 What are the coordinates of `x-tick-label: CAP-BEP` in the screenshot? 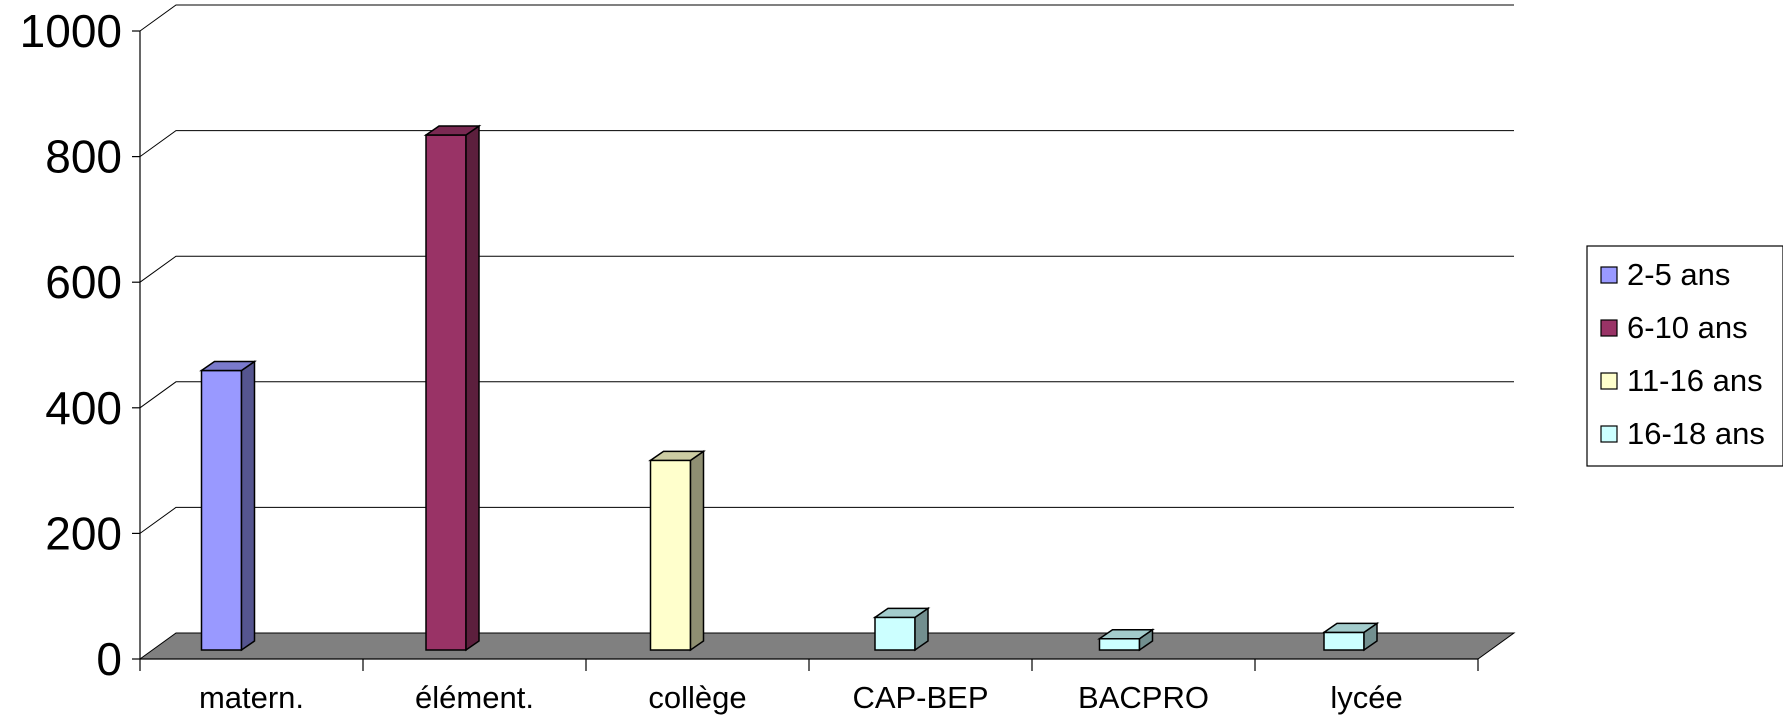 It's located at (920, 697).